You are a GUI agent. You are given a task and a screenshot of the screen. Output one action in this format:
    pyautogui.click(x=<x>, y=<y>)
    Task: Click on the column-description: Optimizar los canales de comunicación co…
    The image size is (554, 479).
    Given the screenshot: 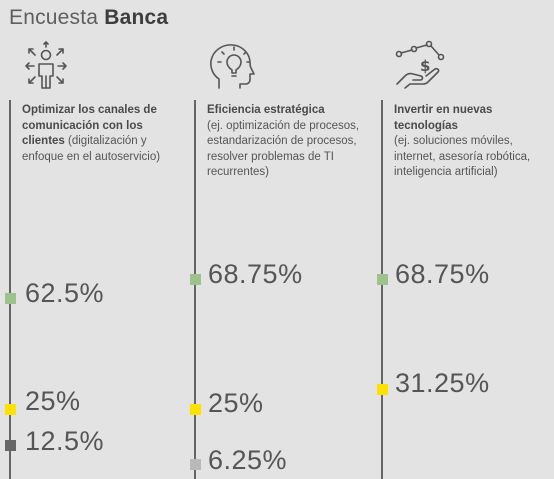 What is the action you would take?
    pyautogui.click(x=101, y=134)
    